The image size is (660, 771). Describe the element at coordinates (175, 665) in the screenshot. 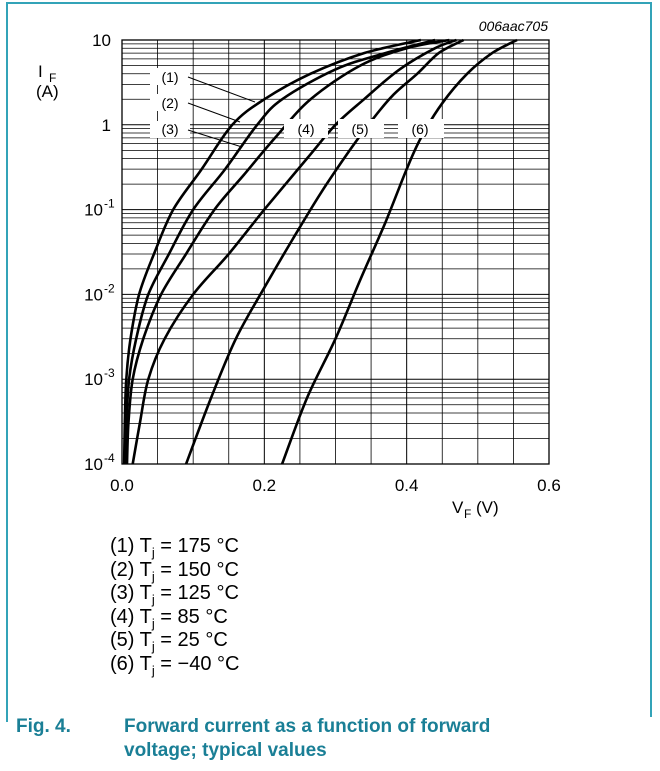

I see `legend-item: (6) Tj = −40 °C` at that location.